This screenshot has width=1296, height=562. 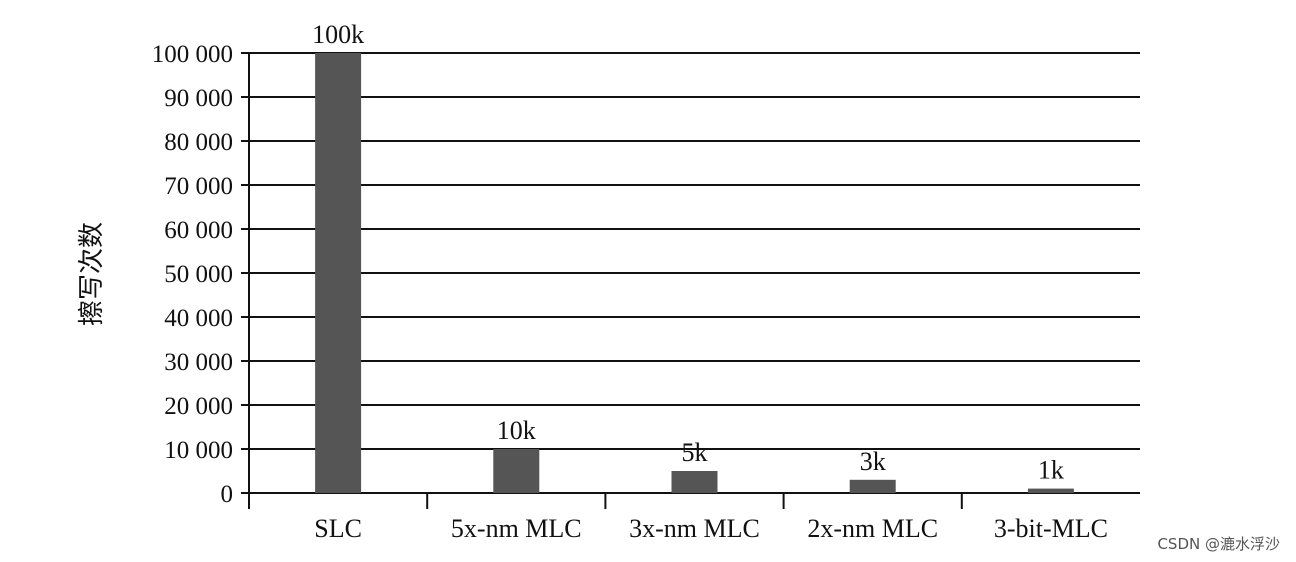 What do you see at coordinates (198, 274) in the screenshot?
I see `y-tick-label: 50 000` at bounding box center [198, 274].